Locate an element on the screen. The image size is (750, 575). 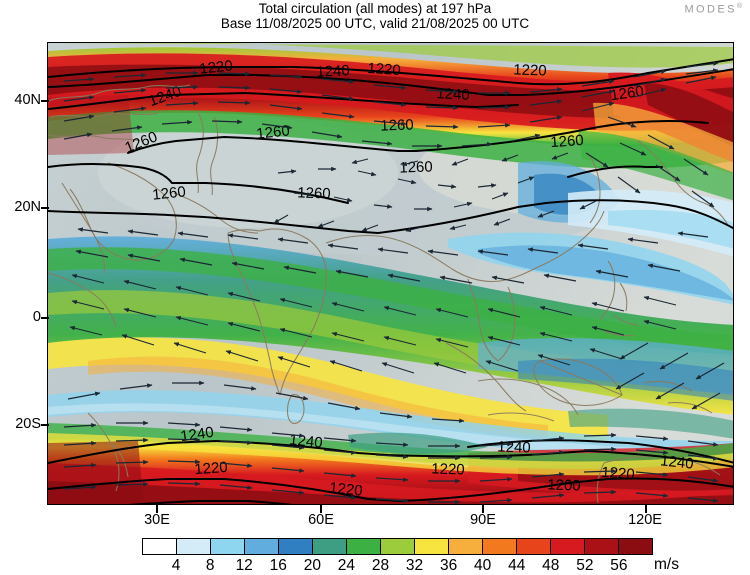
colorbar-tick-24: 24 is located at coordinates (346, 565).